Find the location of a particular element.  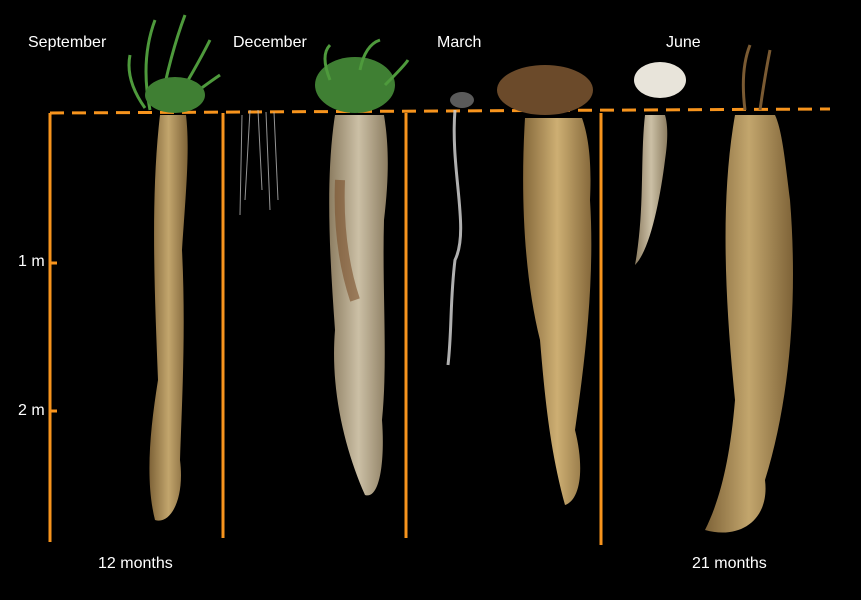

duration-label-12-months: 12 months is located at coordinates (135, 563).